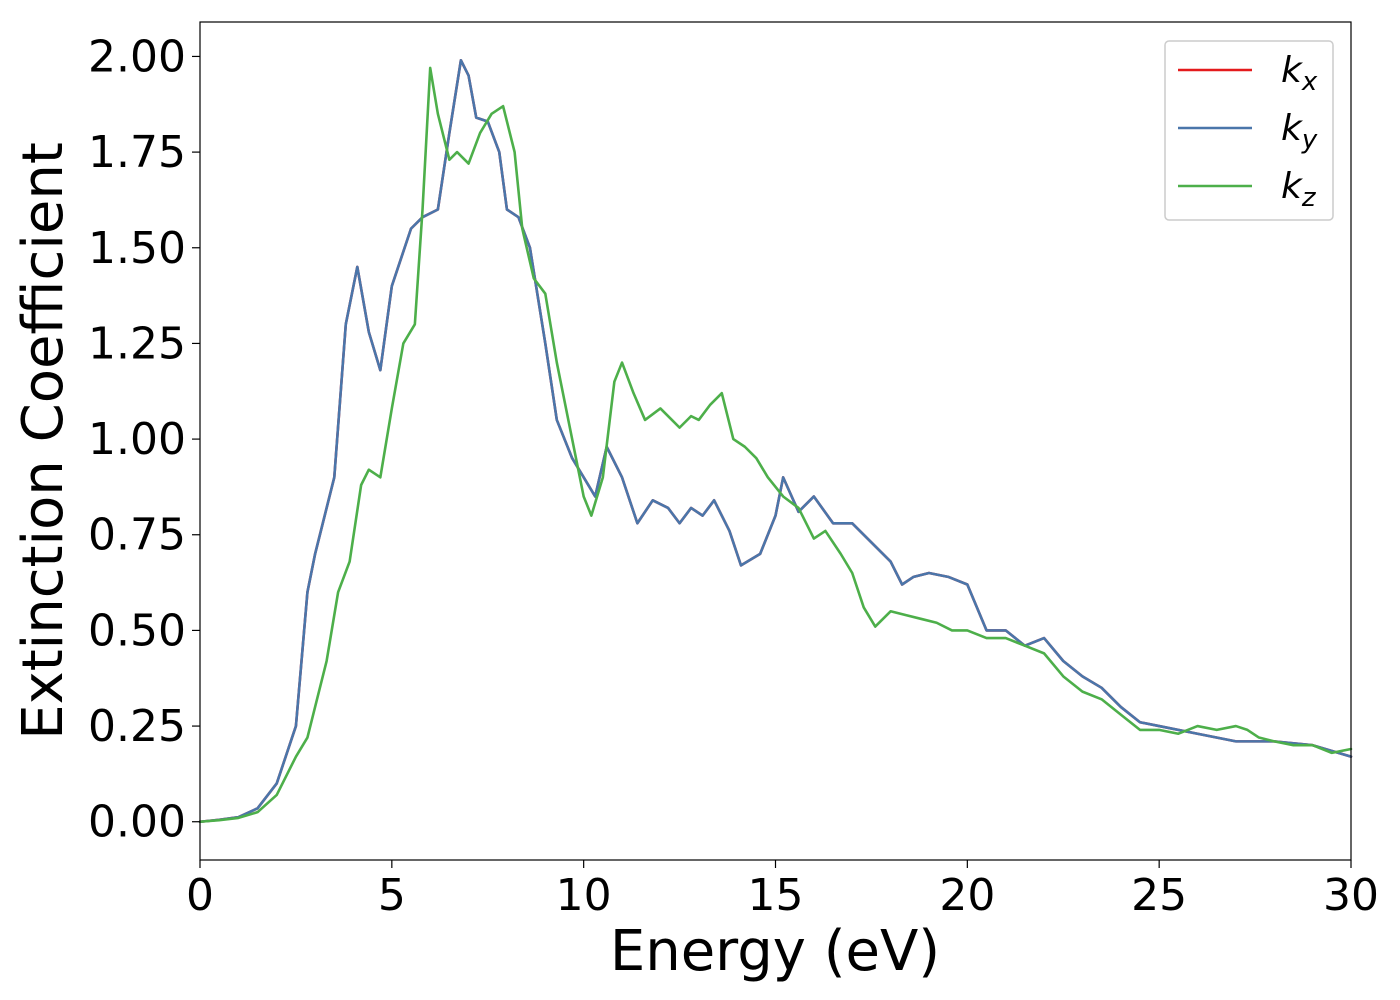 This screenshot has height=1000, width=1400. Describe the element at coordinates (137, 439) in the screenshot. I see `y-tick-label: 1.00` at that location.